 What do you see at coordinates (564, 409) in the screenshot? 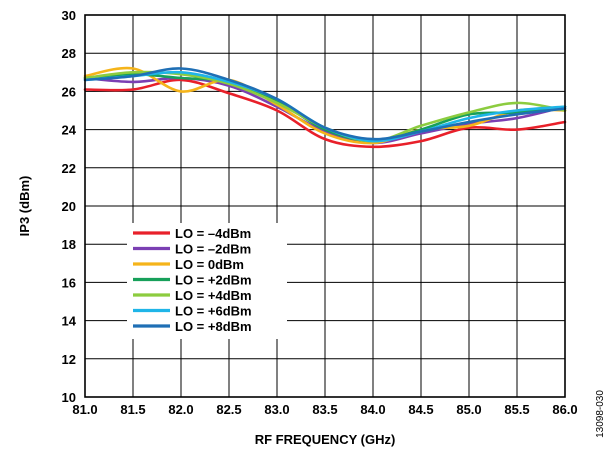
I see `x-tick-label: 86.0` at bounding box center [564, 409].